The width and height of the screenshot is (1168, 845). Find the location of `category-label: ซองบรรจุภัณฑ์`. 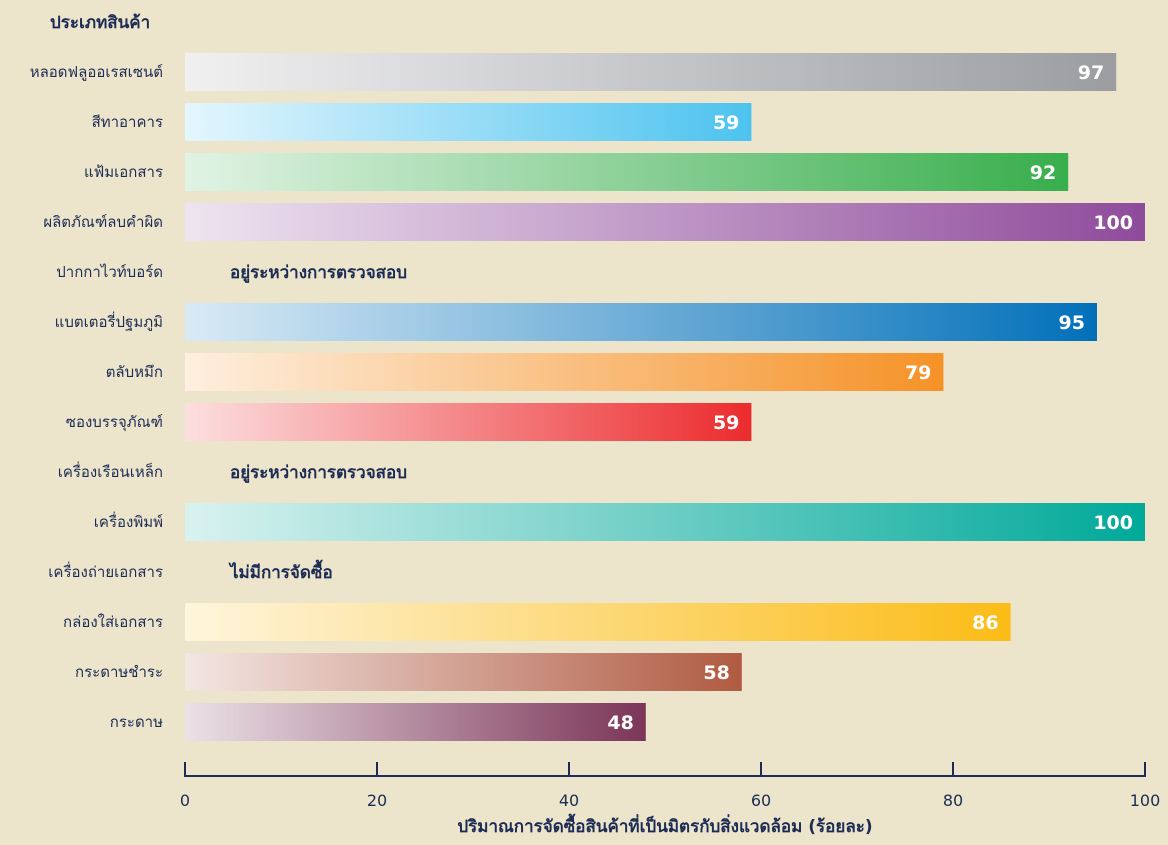

category-label: ซองบรรจุภัณฑ์ is located at coordinates (114, 422).